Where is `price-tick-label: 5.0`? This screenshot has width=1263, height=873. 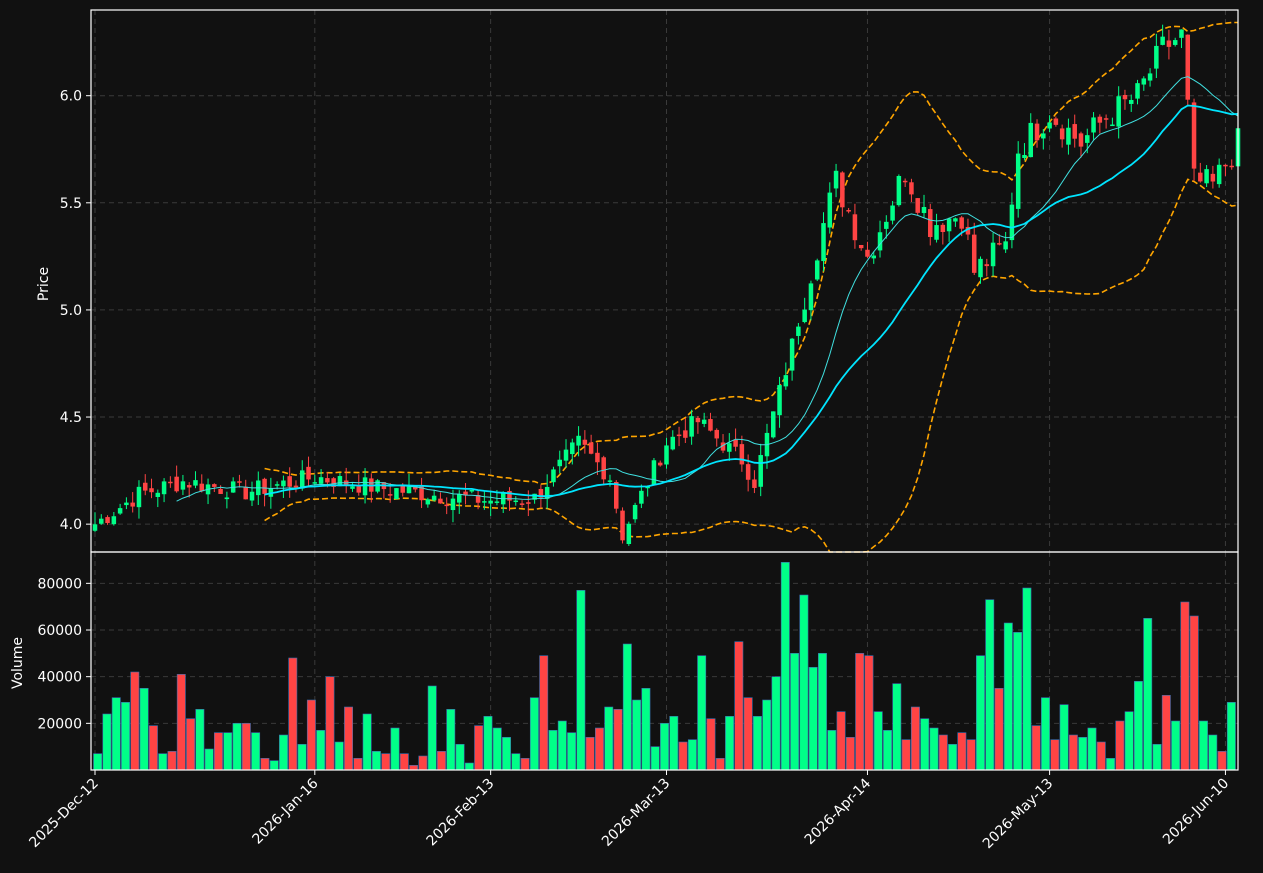 price-tick-label: 5.0 is located at coordinates (71, 311).